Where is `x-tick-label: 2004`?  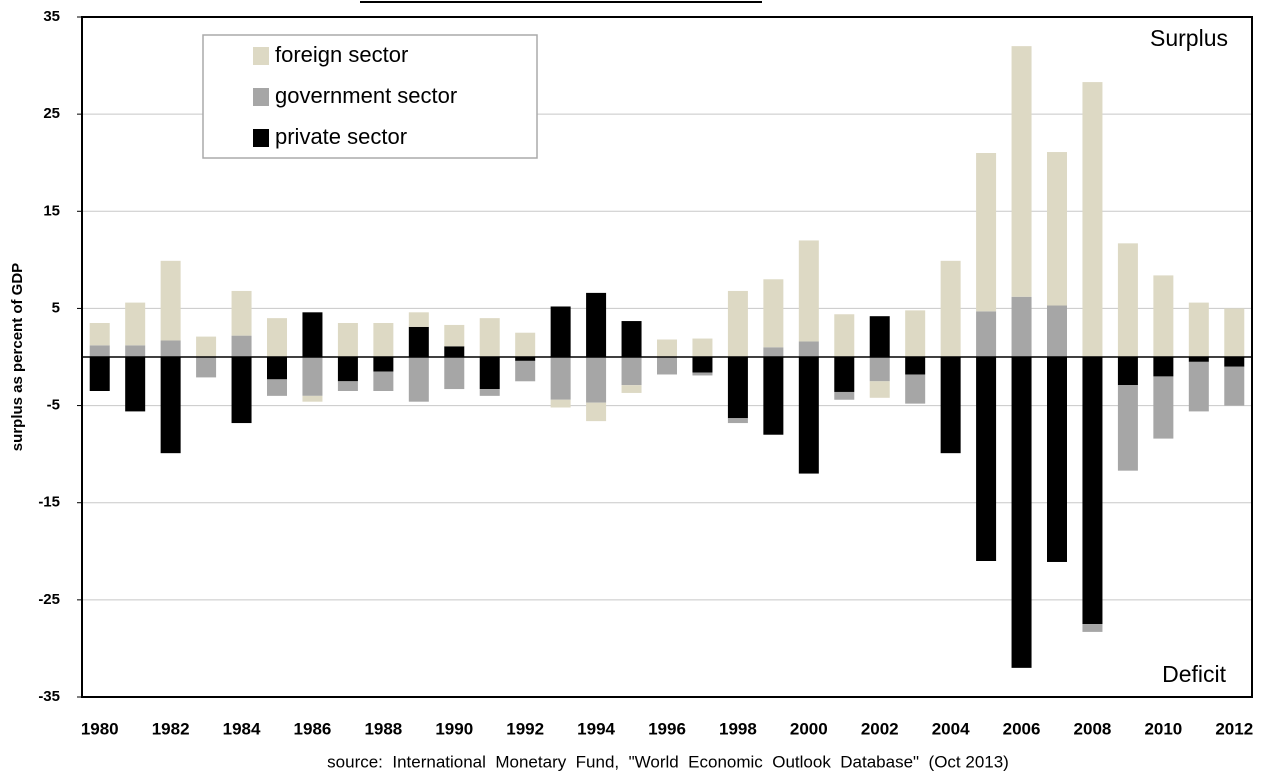 x-tick-label: 2004 is located at coordinates (951, 728).